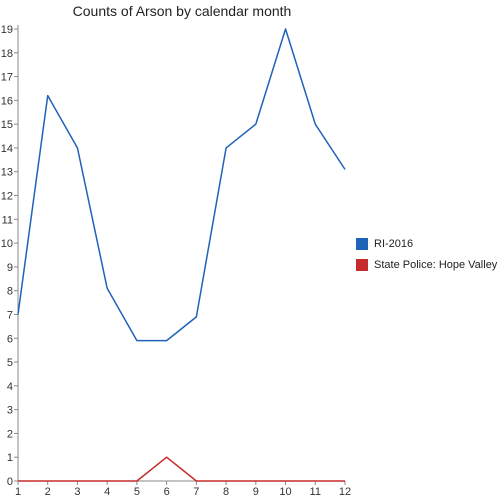 The image size is (500, 500). What do you see at coordinates (226, 492) in the screenshot?
I see `x-tick-label: 8` at bounding box center [226, 492].